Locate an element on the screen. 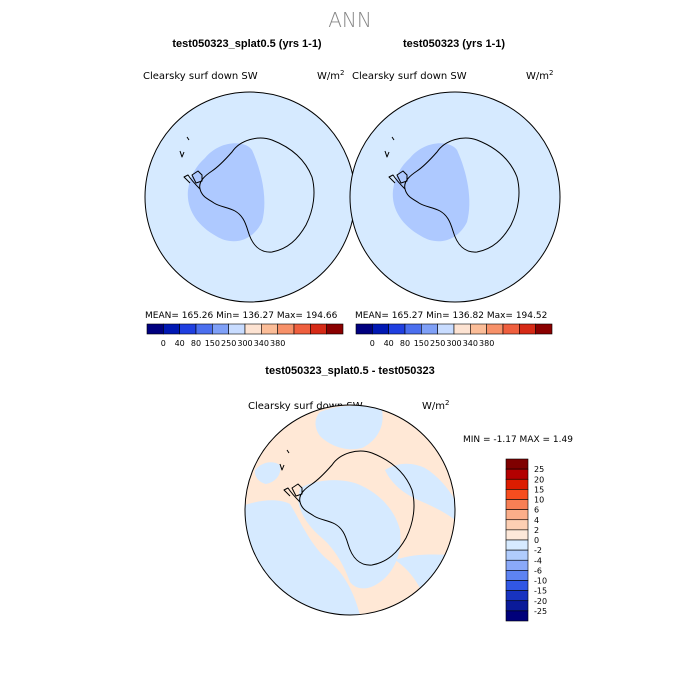 The image size is (700, 700). colorbar-diff-tick-label: -25 is located at coordinates (540, 611).